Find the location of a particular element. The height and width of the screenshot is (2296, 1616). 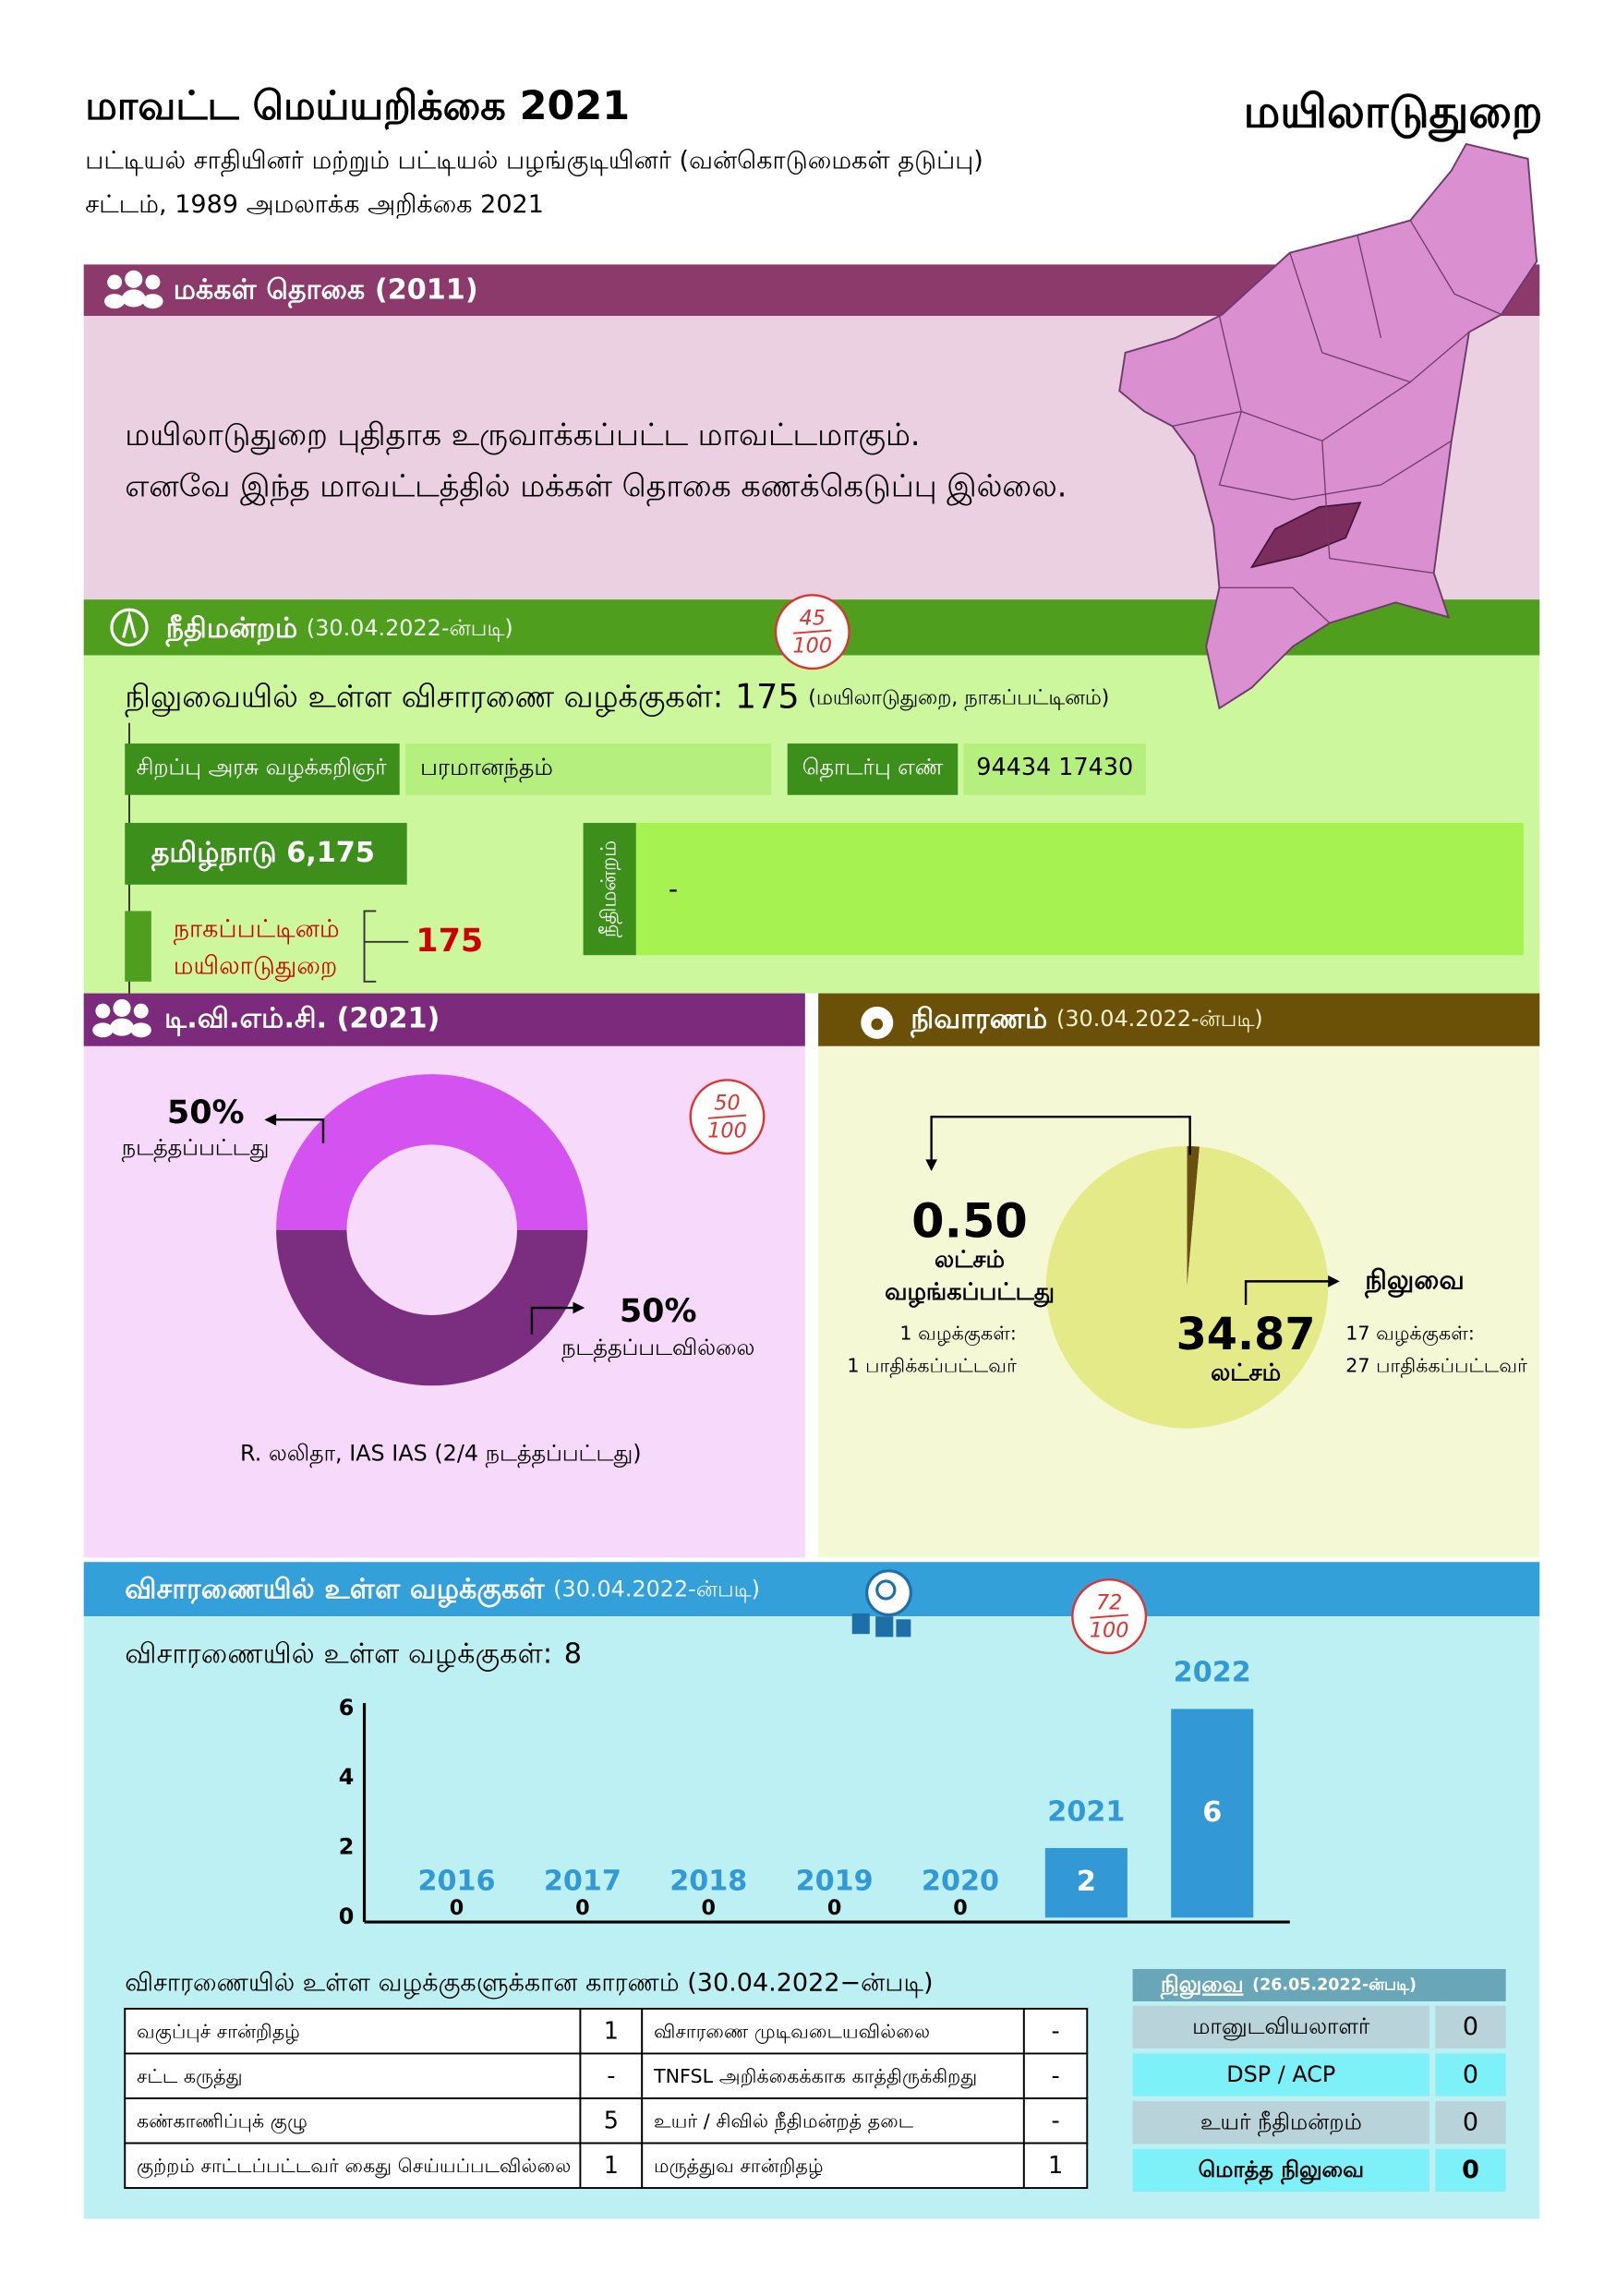

x-category-label: 2018 is located at coordinates (708, 1882).